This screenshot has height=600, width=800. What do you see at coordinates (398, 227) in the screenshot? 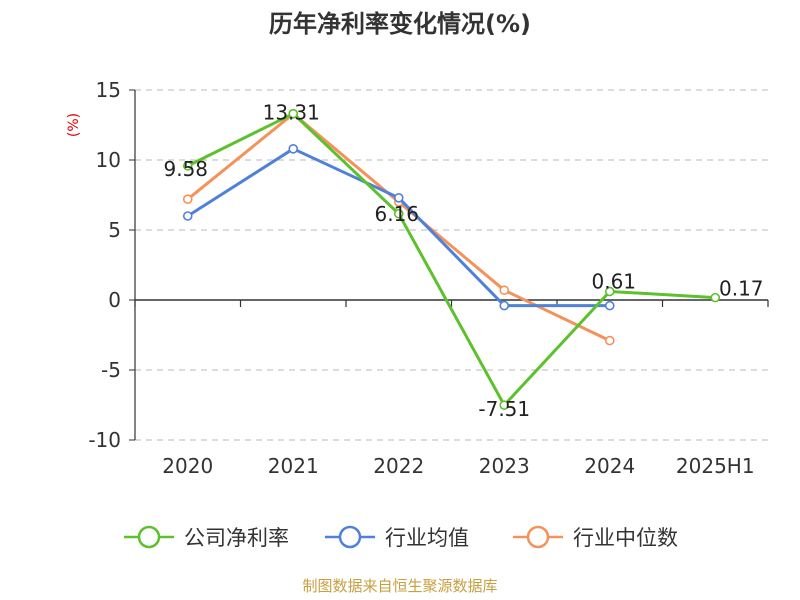
I see `series-line` at bounding box center [398, 227].